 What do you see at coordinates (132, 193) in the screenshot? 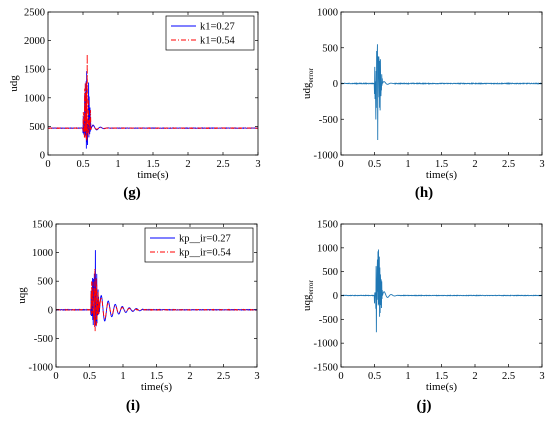
I see `panel-caption-g: (g)` at bounding box center [132, 193].